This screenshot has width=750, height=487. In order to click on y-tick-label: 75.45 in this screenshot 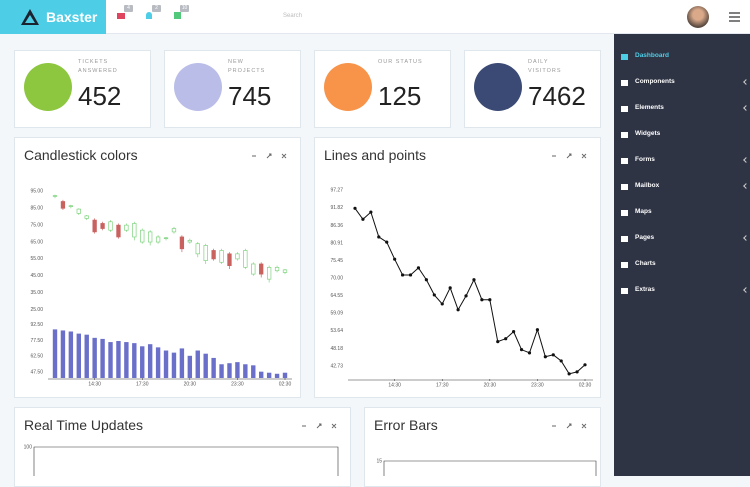, I will do `click(336, 261)`.